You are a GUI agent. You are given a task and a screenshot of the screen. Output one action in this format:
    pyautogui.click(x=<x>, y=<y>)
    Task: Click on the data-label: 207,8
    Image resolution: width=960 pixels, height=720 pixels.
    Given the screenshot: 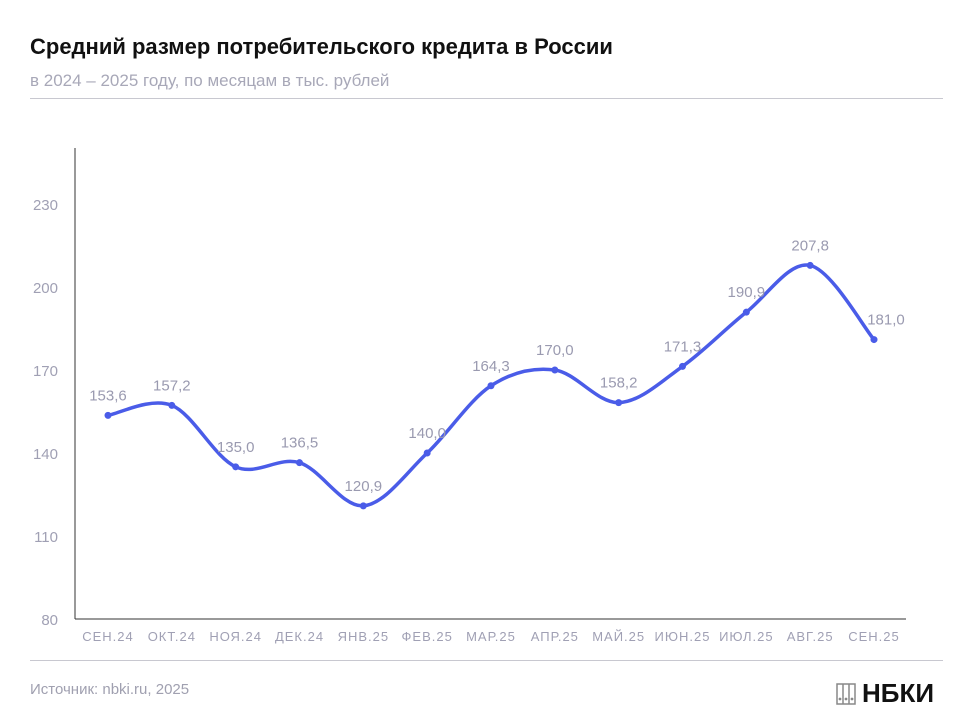 What is the action you would take?
    pyautogui.click(x=810, y=245)
    